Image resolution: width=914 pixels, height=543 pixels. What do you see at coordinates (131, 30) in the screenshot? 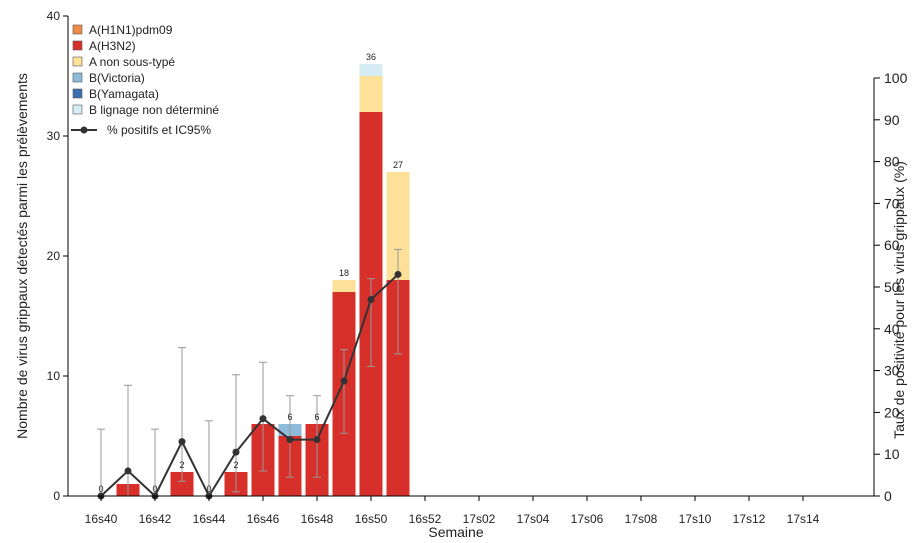
I see `legend-label: A(H1N1)pdm09` at bounding box center [131, 30].